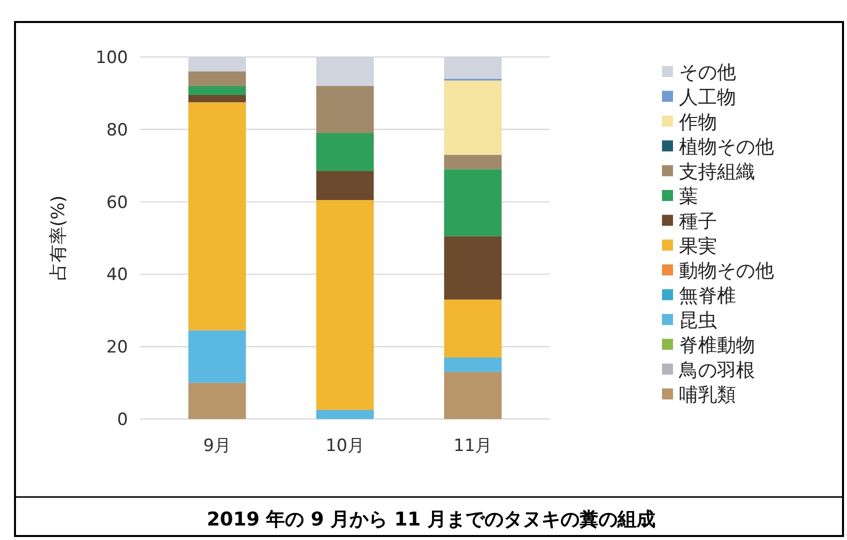 The height and width of the screenshot is (540, 847). What do you see at coordinates (112, 58) in the screenshot?
I see `y-tick-label: 100` at bounding box center [112, 58].